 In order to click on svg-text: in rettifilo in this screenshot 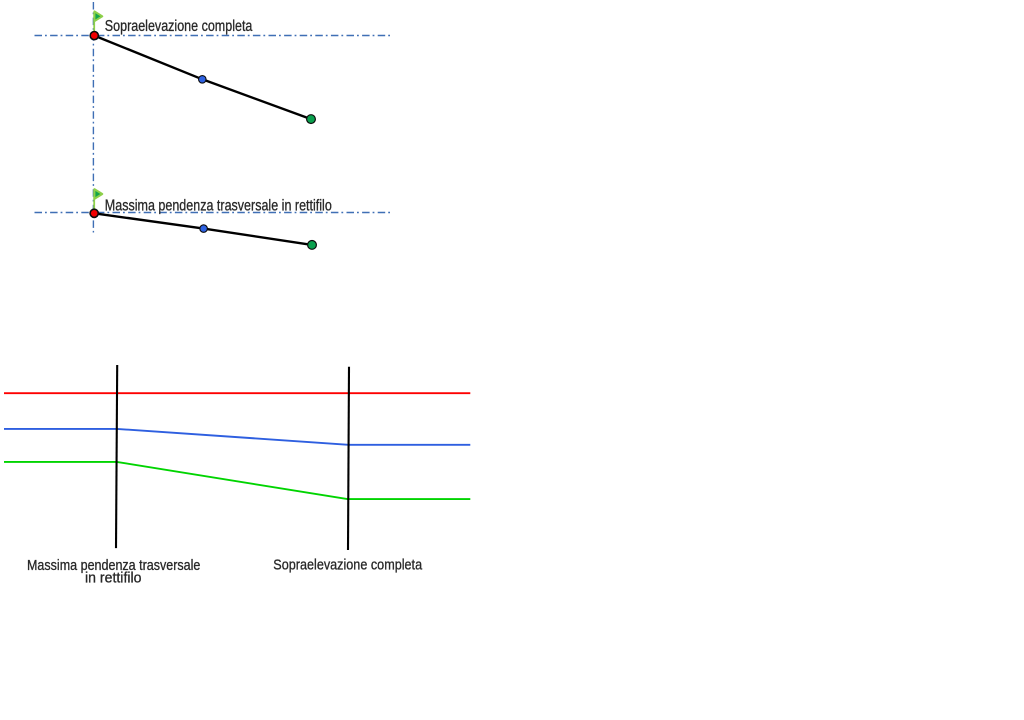, I will do `click(113, 579)`.